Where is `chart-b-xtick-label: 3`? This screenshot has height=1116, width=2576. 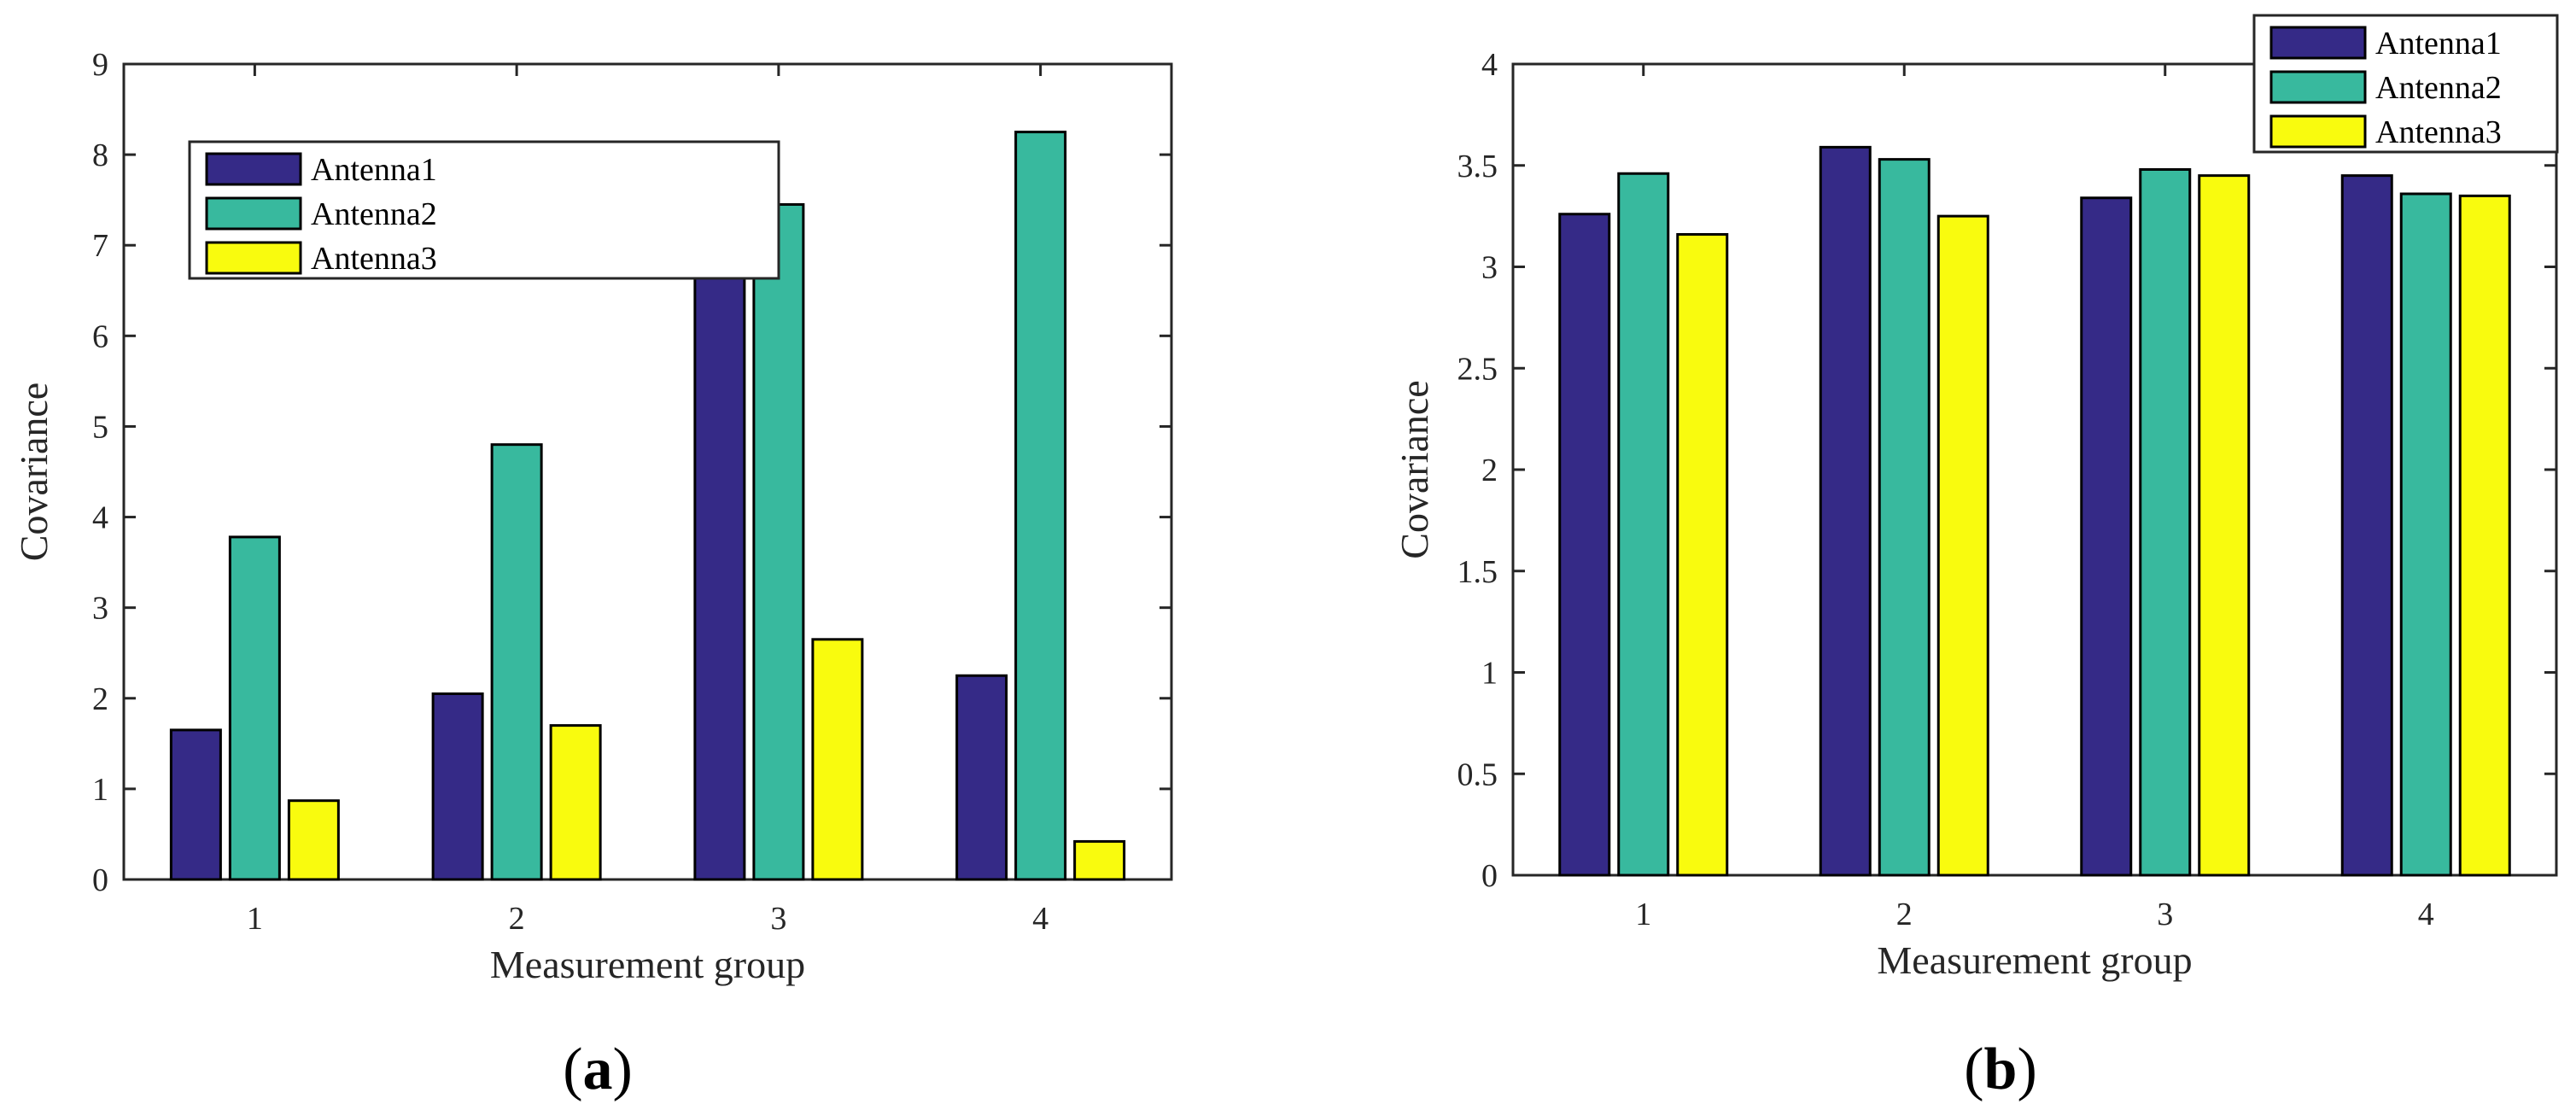 chart-b-xtick-label: 3 is located at coordinates (2165, 914).